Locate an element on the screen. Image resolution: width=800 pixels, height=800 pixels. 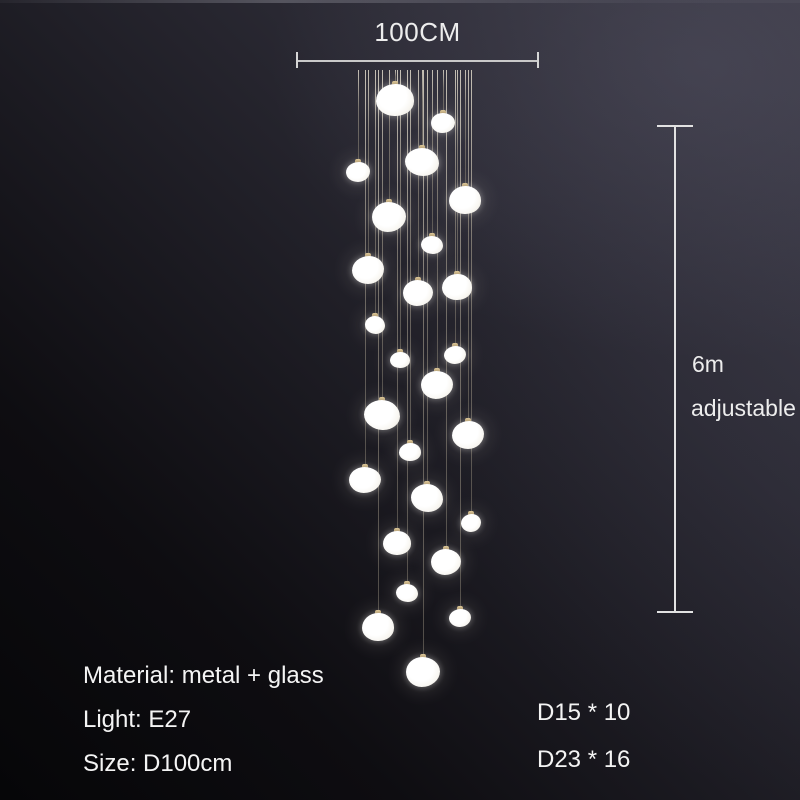
height-dimension-line is located at coordinates (675, 369).